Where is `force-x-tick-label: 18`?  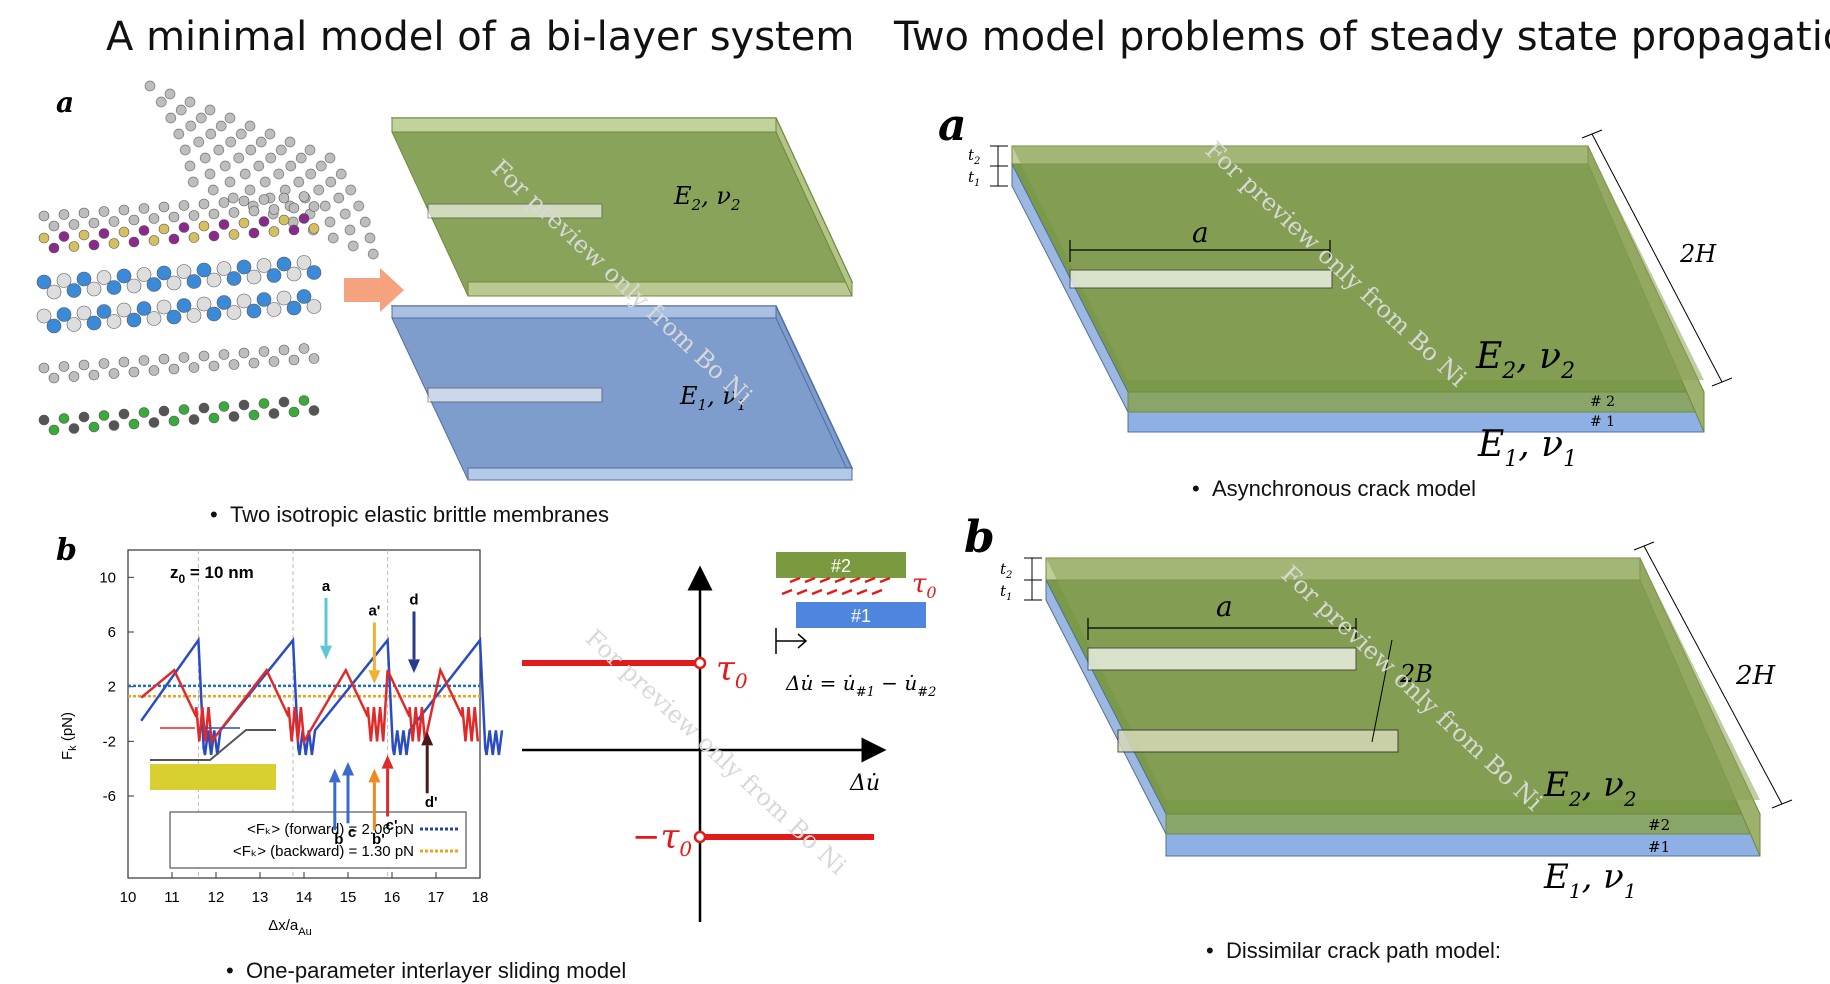 force-x-tick-label: 18 is located at coordinates (480, 897).